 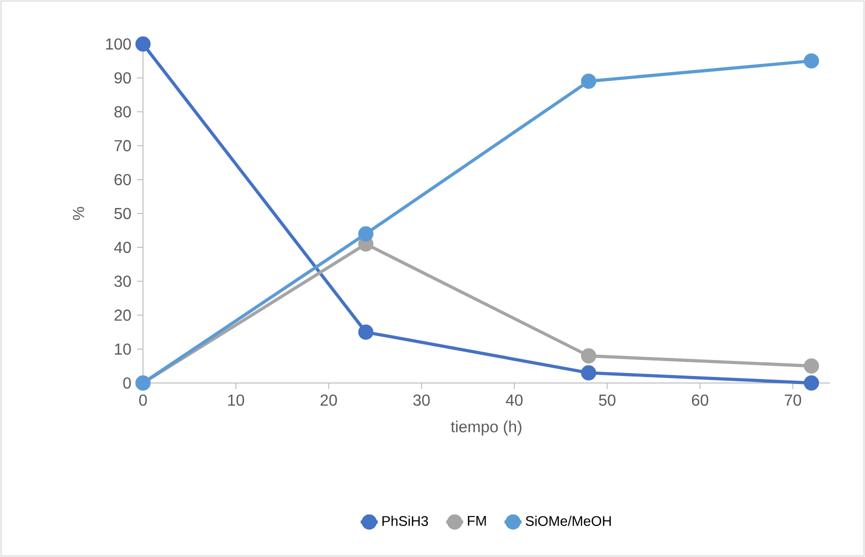 I want to click on y-tick-label: 40, so click(x=122, y=248).